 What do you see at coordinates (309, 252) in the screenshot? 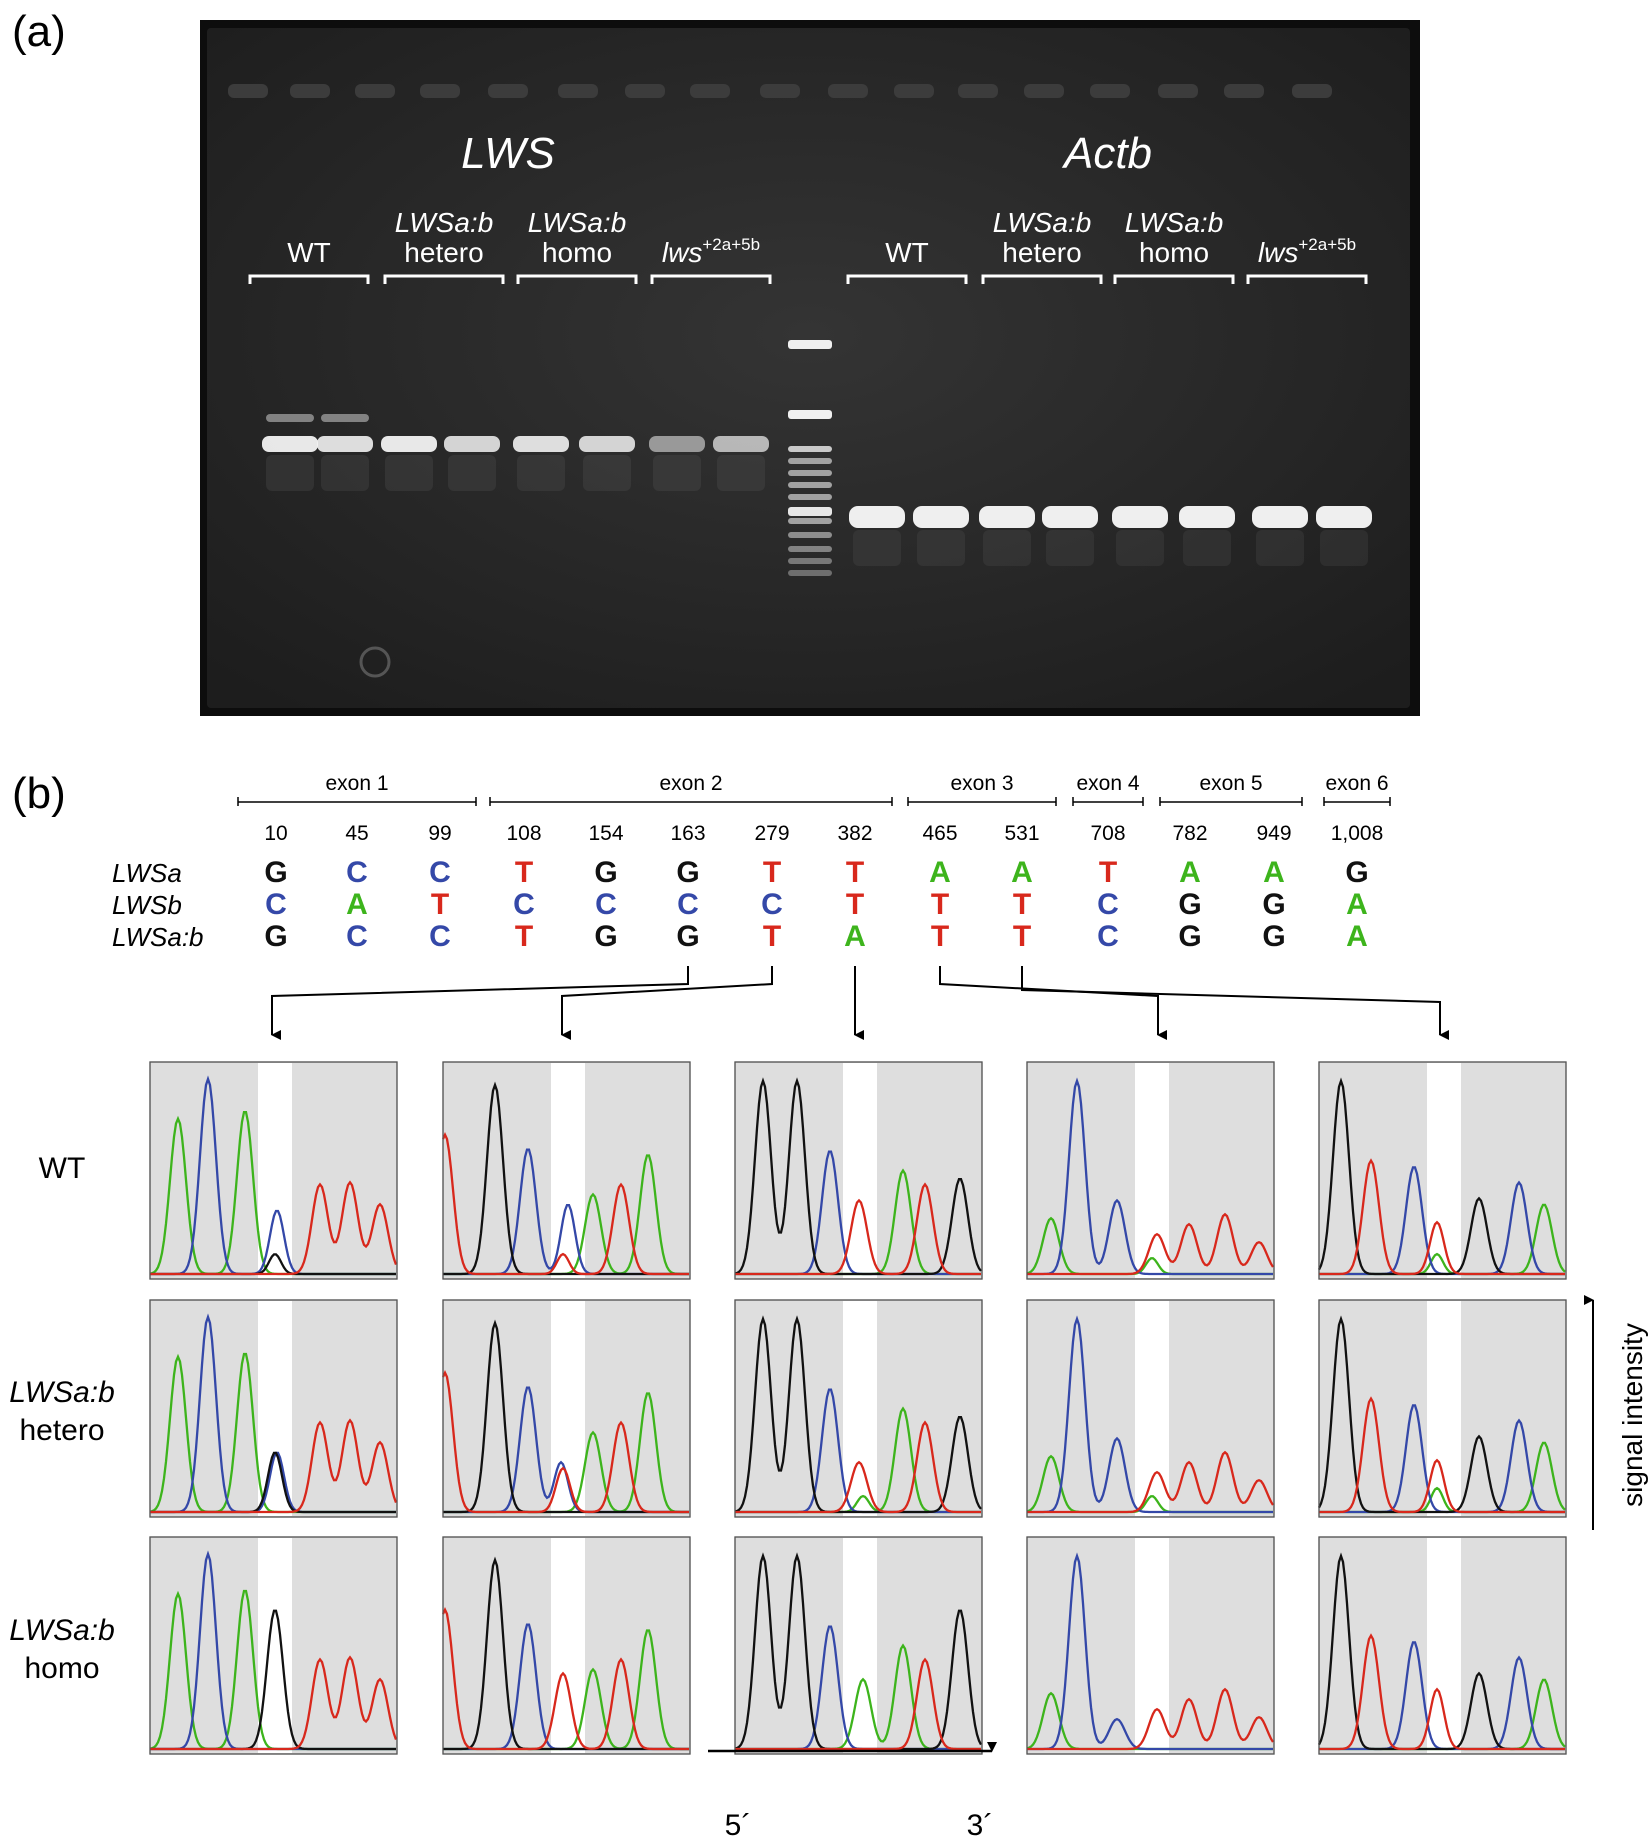
I see `lane-group-label: WT` at bounding box center [309, 252].